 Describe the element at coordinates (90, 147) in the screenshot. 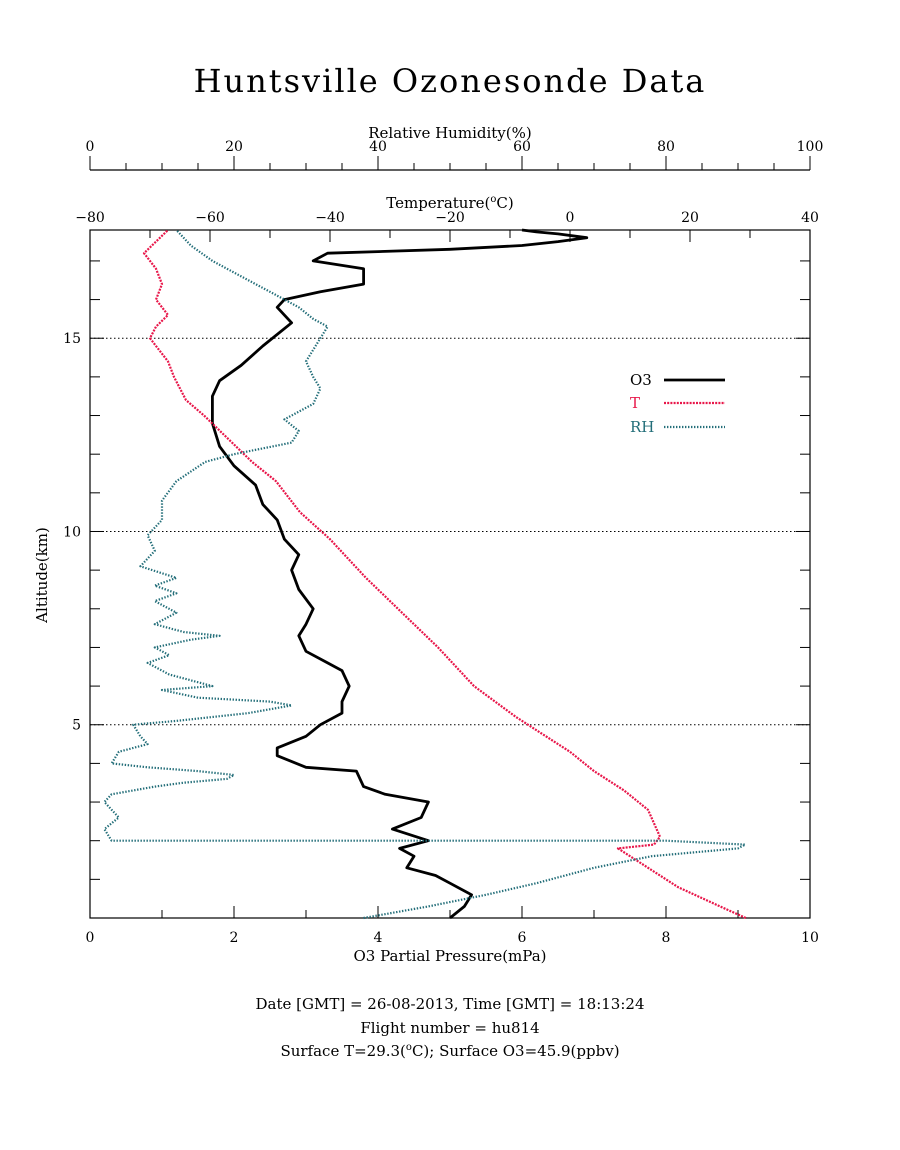

I see `rh-tick-label: 0` at that location.